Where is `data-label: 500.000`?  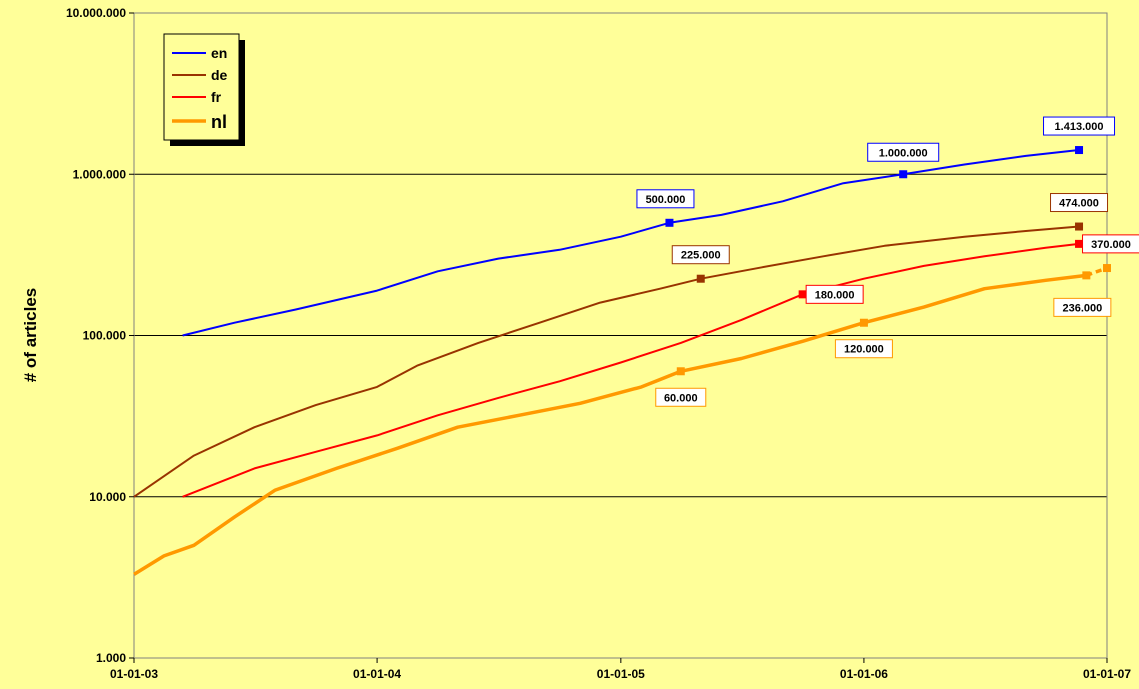
data-label: 500.000 is located at coordinates (666, 200).